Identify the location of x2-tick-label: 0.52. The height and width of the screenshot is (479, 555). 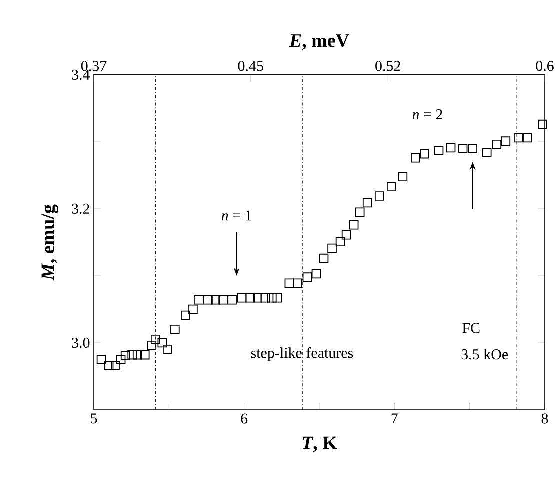
(388, 66).